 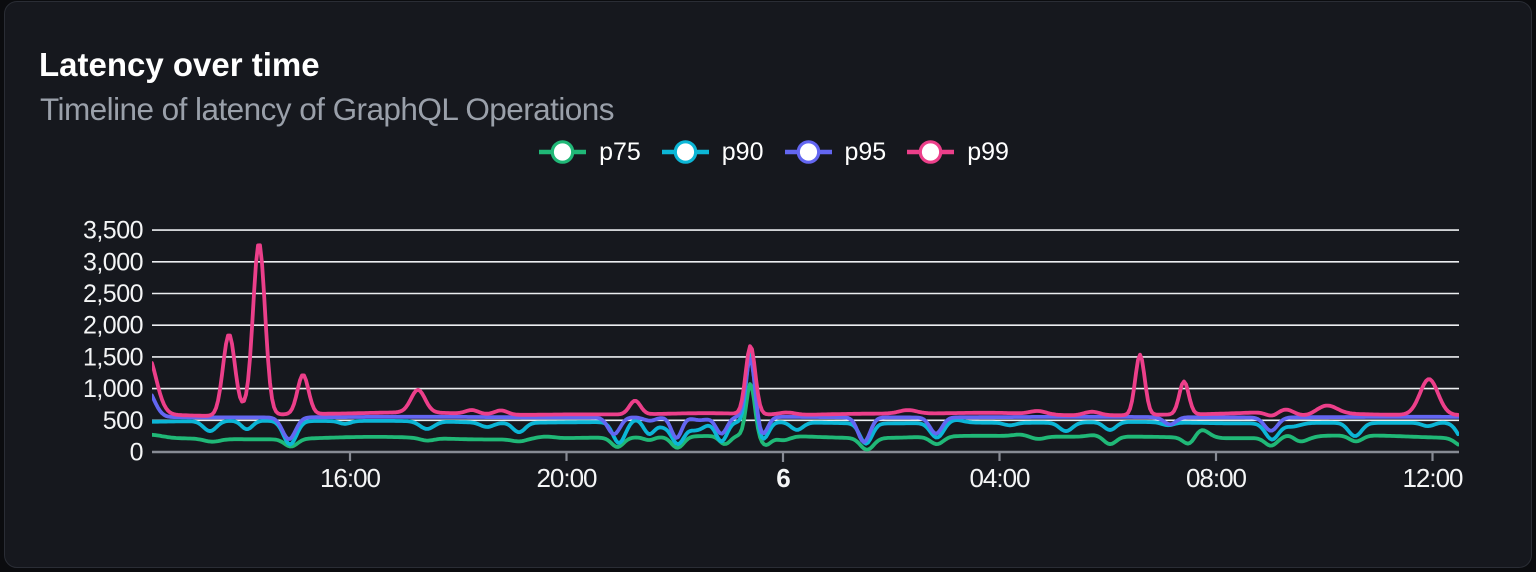 I want to click on svg-text: 1,500, so click(x=113, y=357).